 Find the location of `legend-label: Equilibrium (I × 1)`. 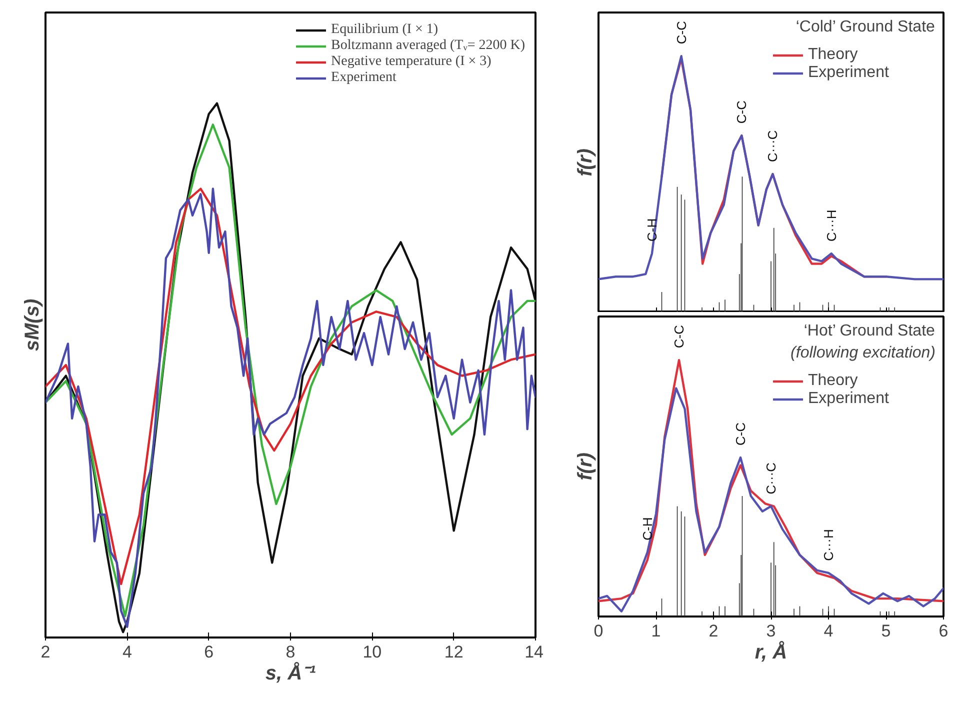

legend-label: Equilibrium (I × 1) is located at coordinates (384, 30).